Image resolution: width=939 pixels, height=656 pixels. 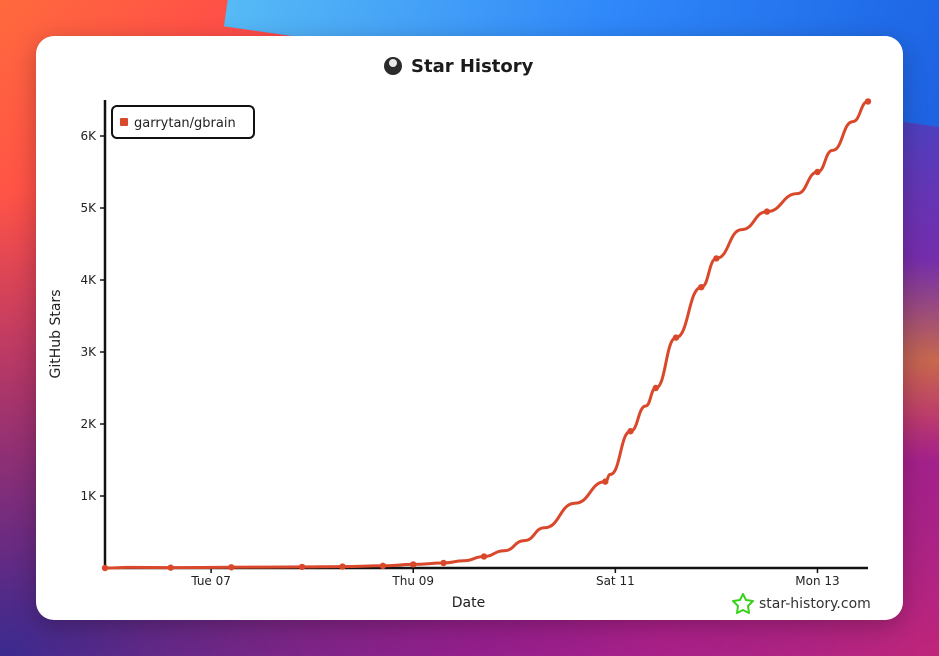 I want to click on x-axis-label: Date, so click(x=468, y=603).